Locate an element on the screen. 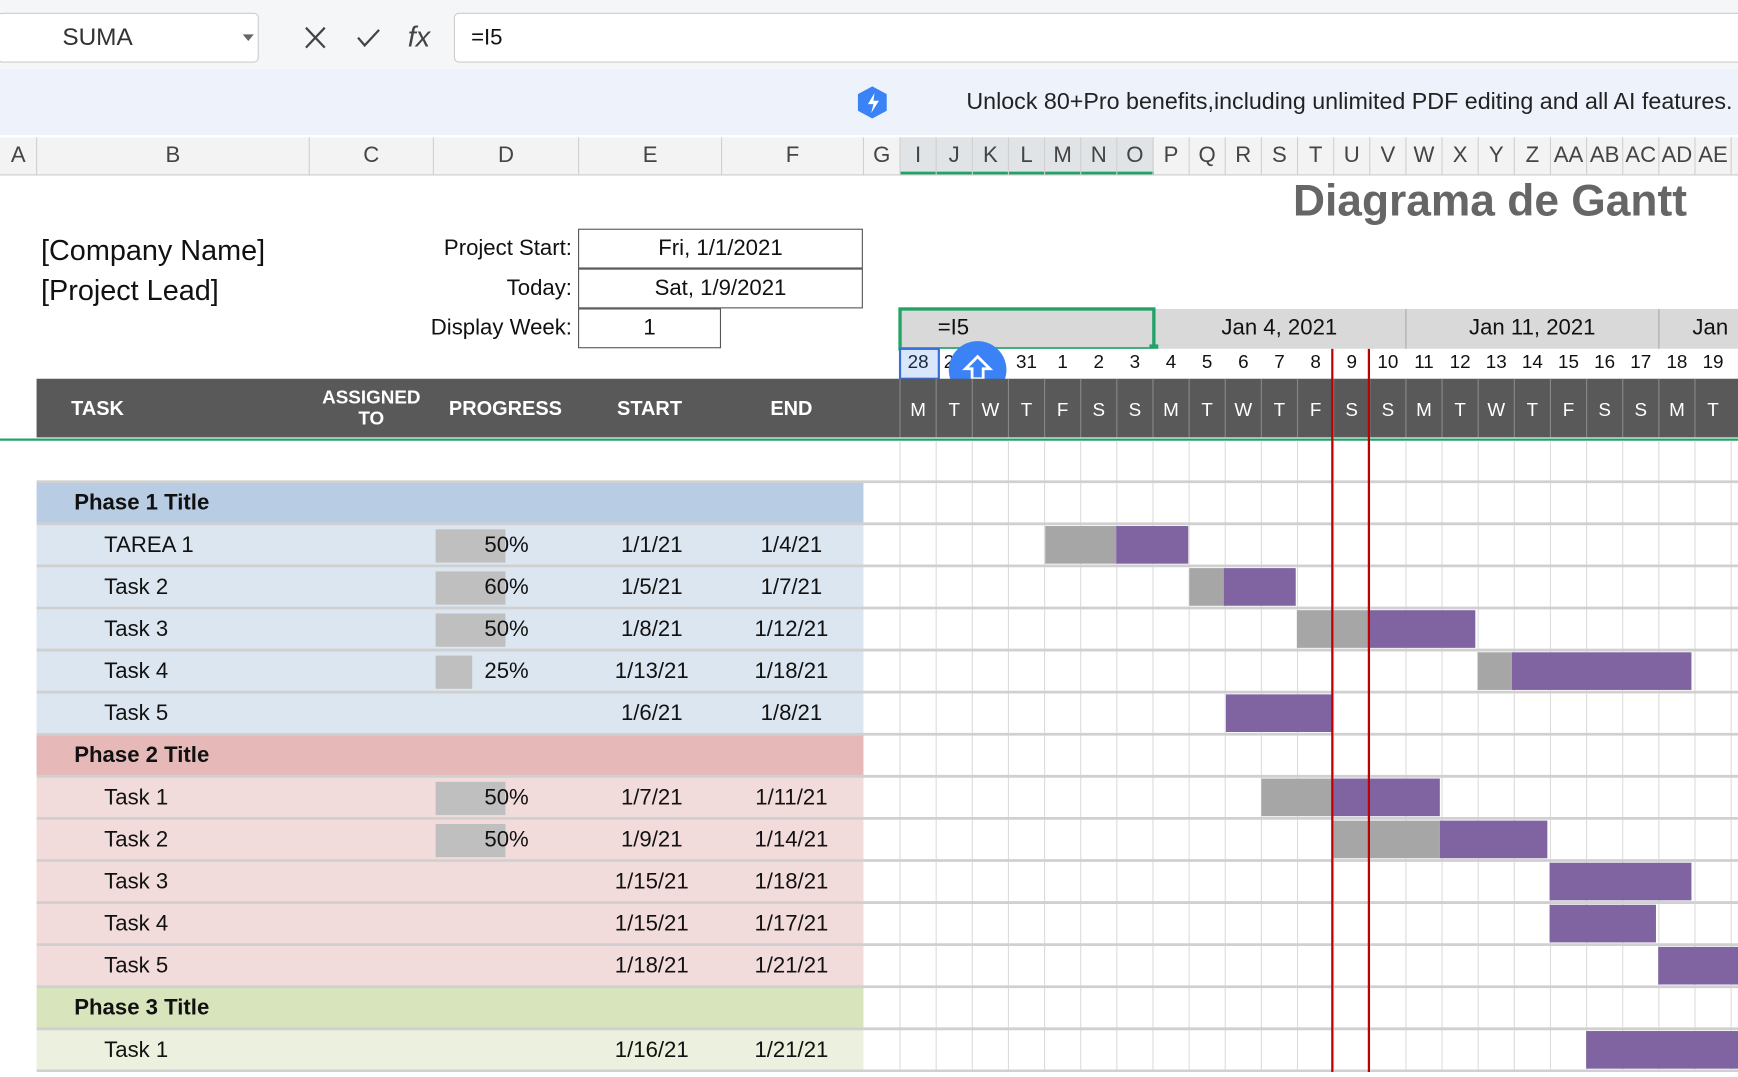  week-label: Jan 11, 2021 is located at coordinates (1532, 327).